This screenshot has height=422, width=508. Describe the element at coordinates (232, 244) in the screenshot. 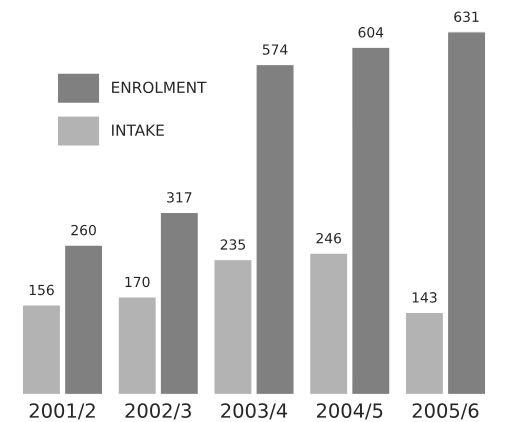

I see `data-label: 235` at that location.